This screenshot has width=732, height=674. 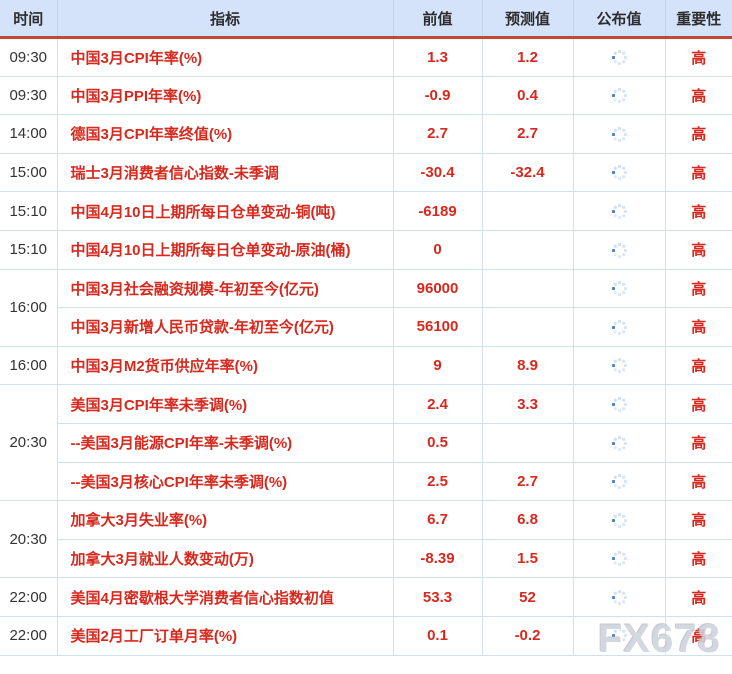 I want to click on forecast-value-cell: -0.2, so click(x=528, y=636).